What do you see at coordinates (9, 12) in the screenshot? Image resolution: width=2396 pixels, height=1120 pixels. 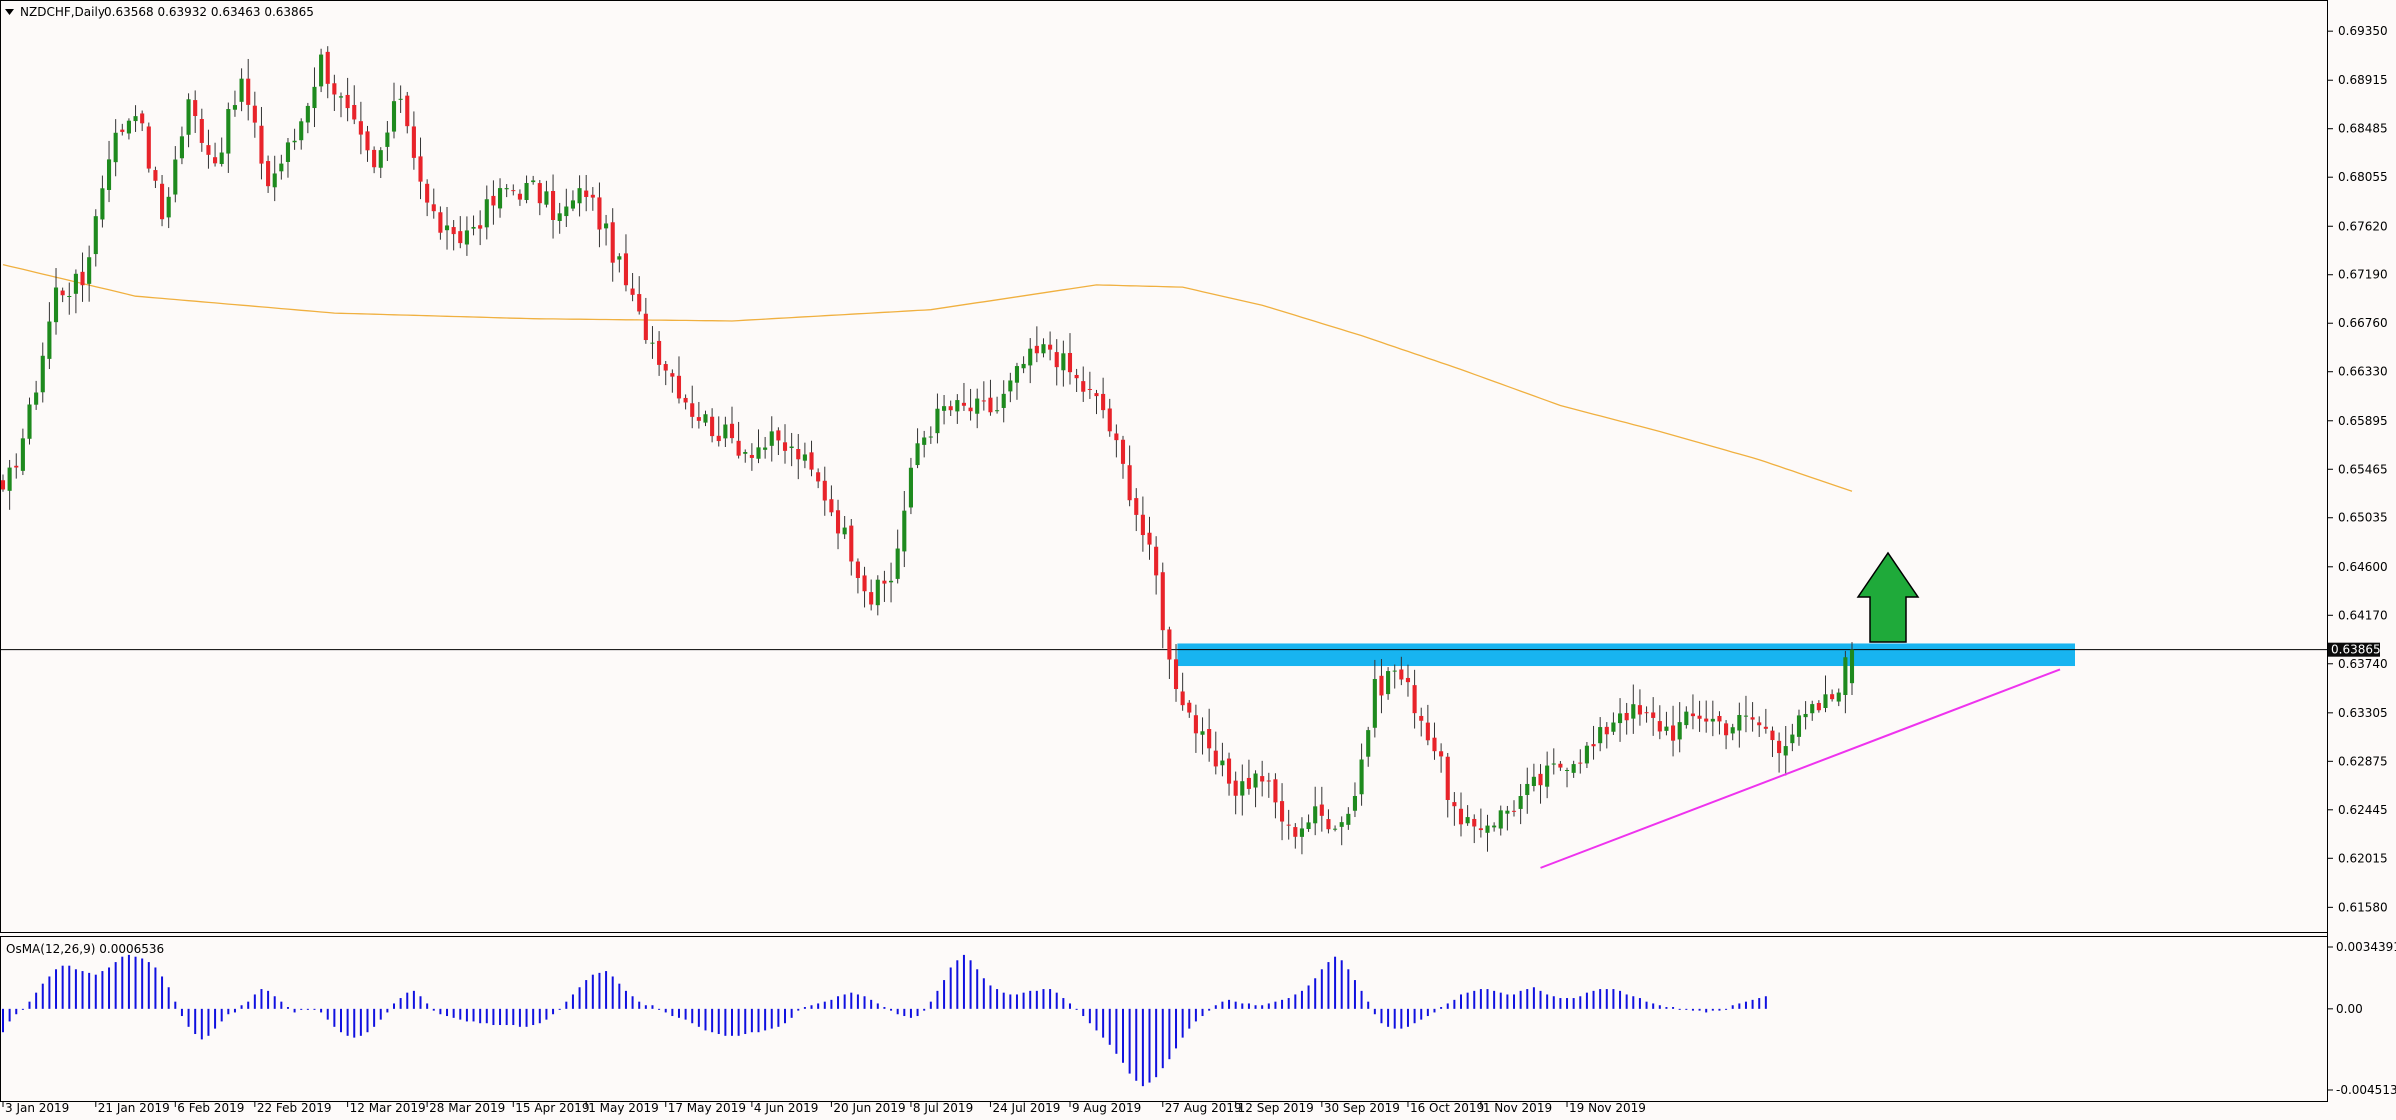 I see `dropdown-arrow-icon` at bounding box center [9, 12].